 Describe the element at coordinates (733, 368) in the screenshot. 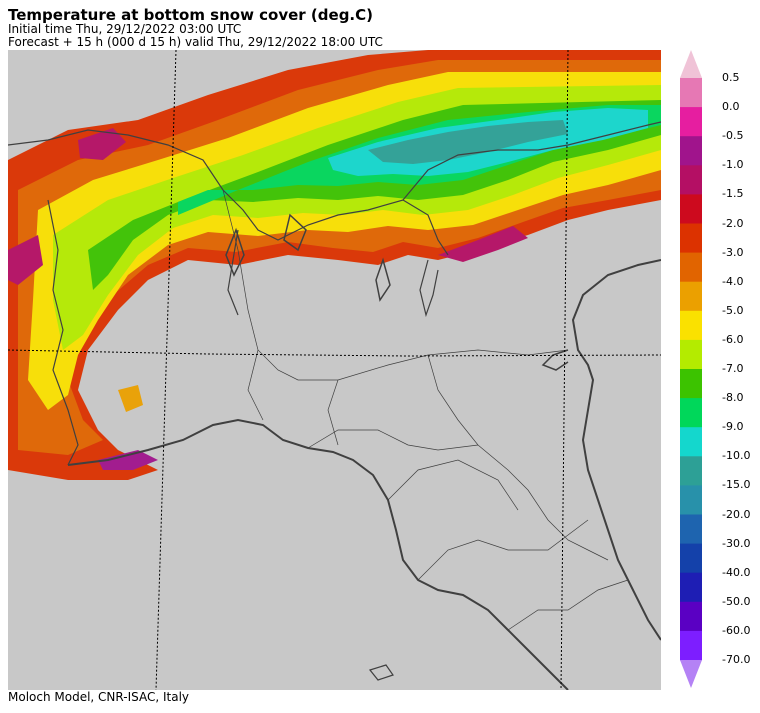

I see `legend-label: -7.0` at that location.